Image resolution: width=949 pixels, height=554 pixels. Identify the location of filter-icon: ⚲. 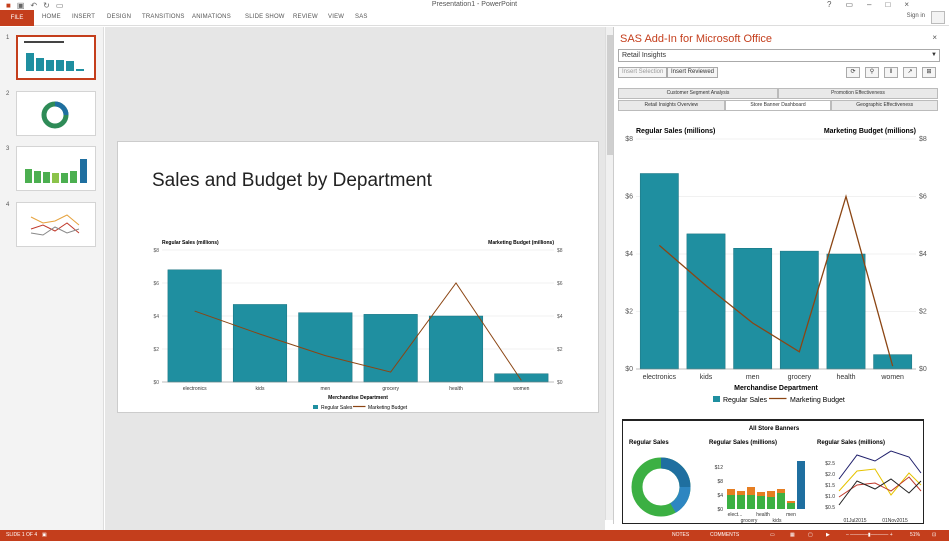
(872, 72).